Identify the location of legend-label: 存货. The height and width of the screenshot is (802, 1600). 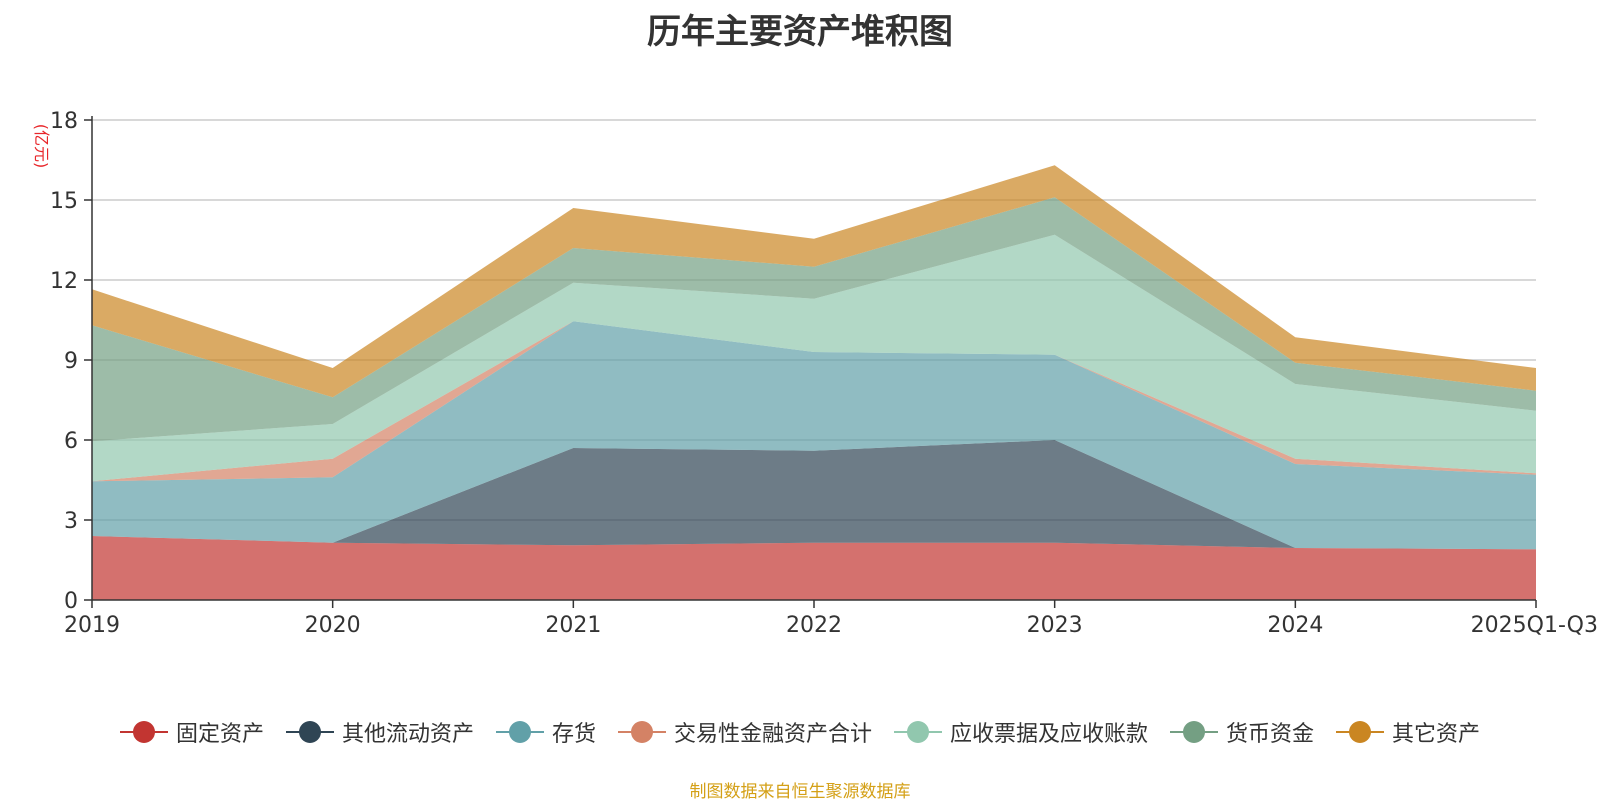
(573, 734).